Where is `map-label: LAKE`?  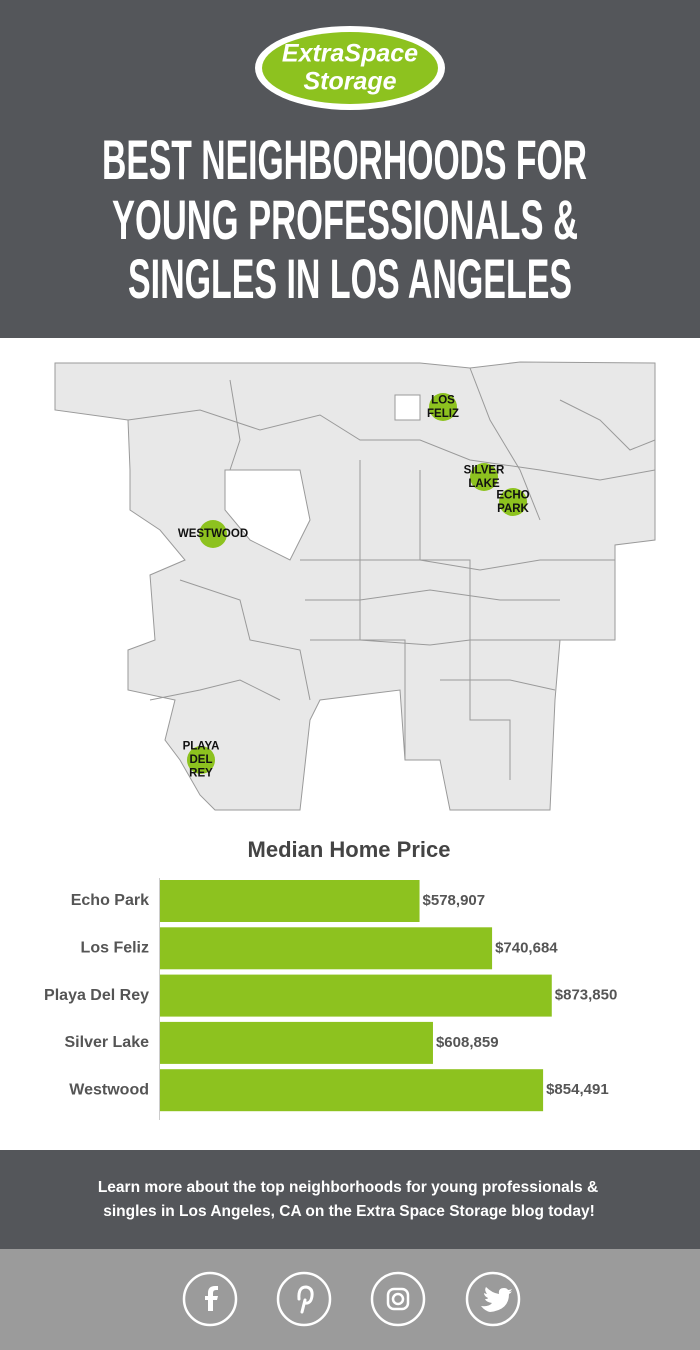 map-label: LAKE is located at coordinates (484, 484).